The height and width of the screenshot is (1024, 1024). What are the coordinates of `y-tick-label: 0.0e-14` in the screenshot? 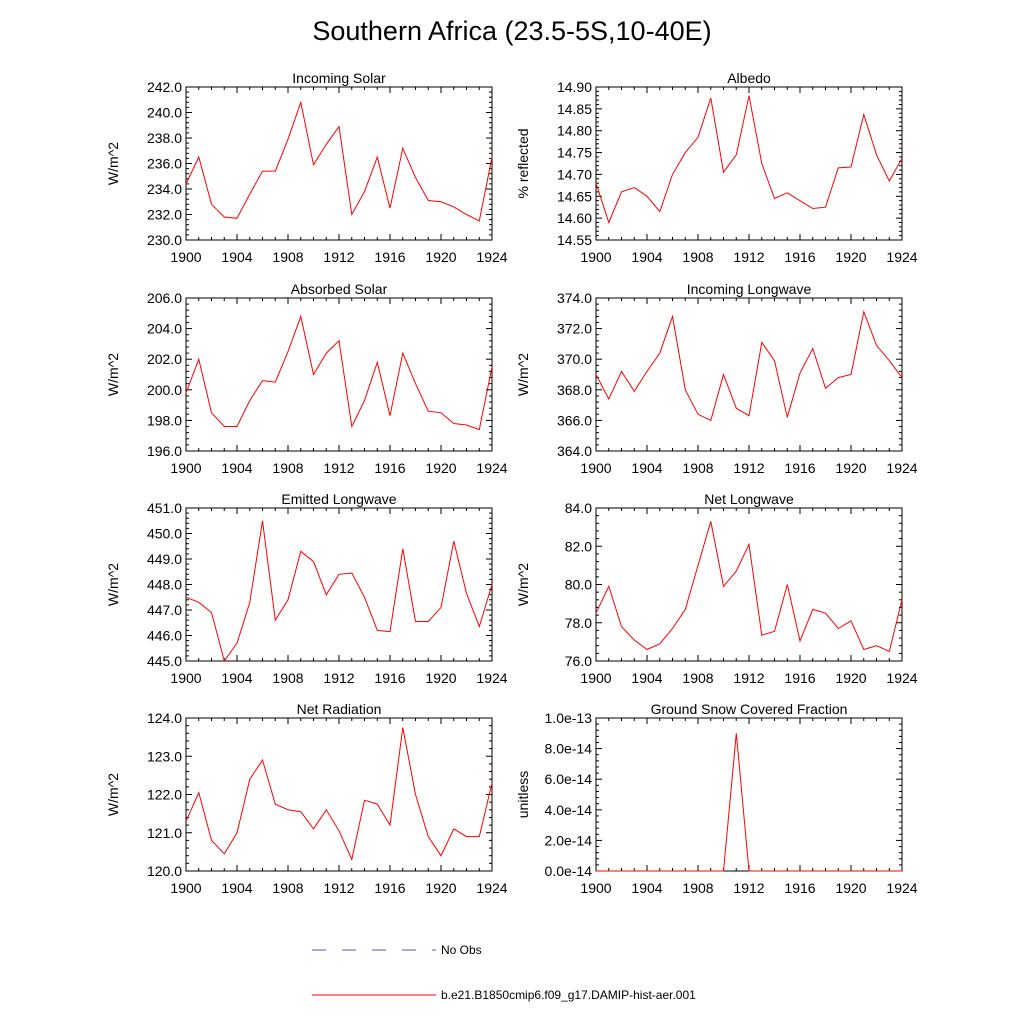 It's located at (569, 871).